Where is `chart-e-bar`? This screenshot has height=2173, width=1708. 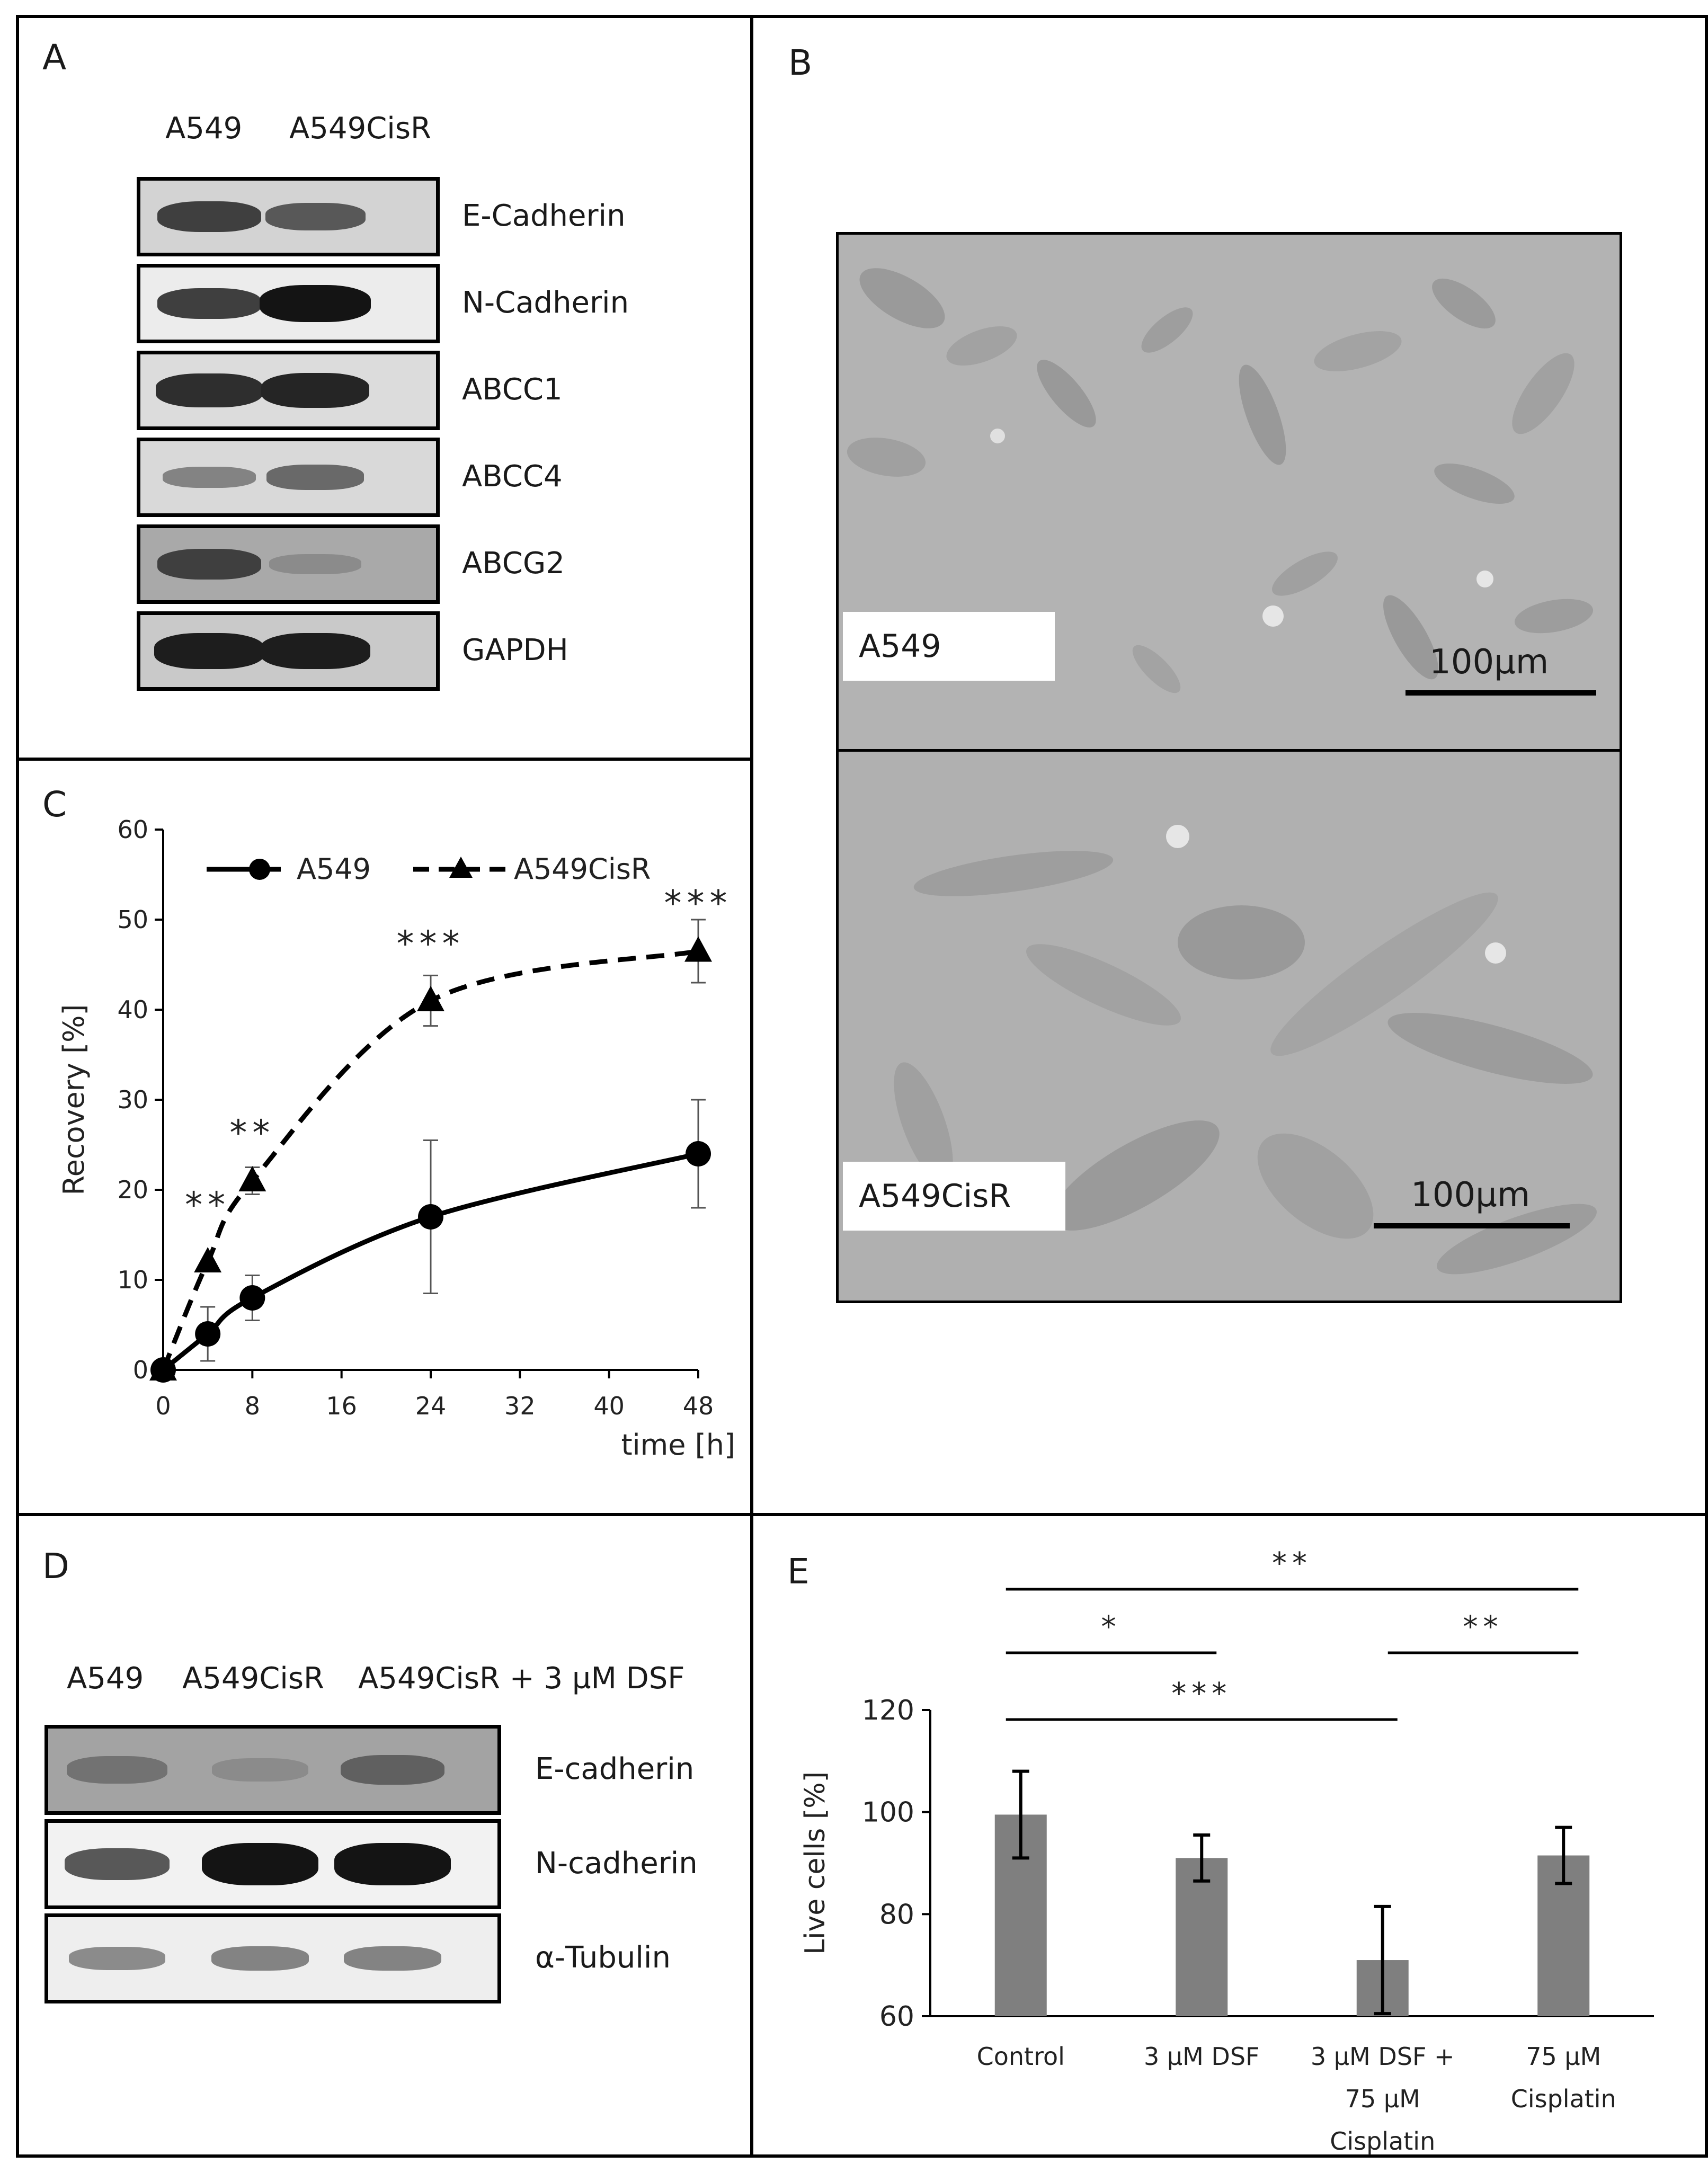
chart-e-bar is located at coordinates (1202, 1937).